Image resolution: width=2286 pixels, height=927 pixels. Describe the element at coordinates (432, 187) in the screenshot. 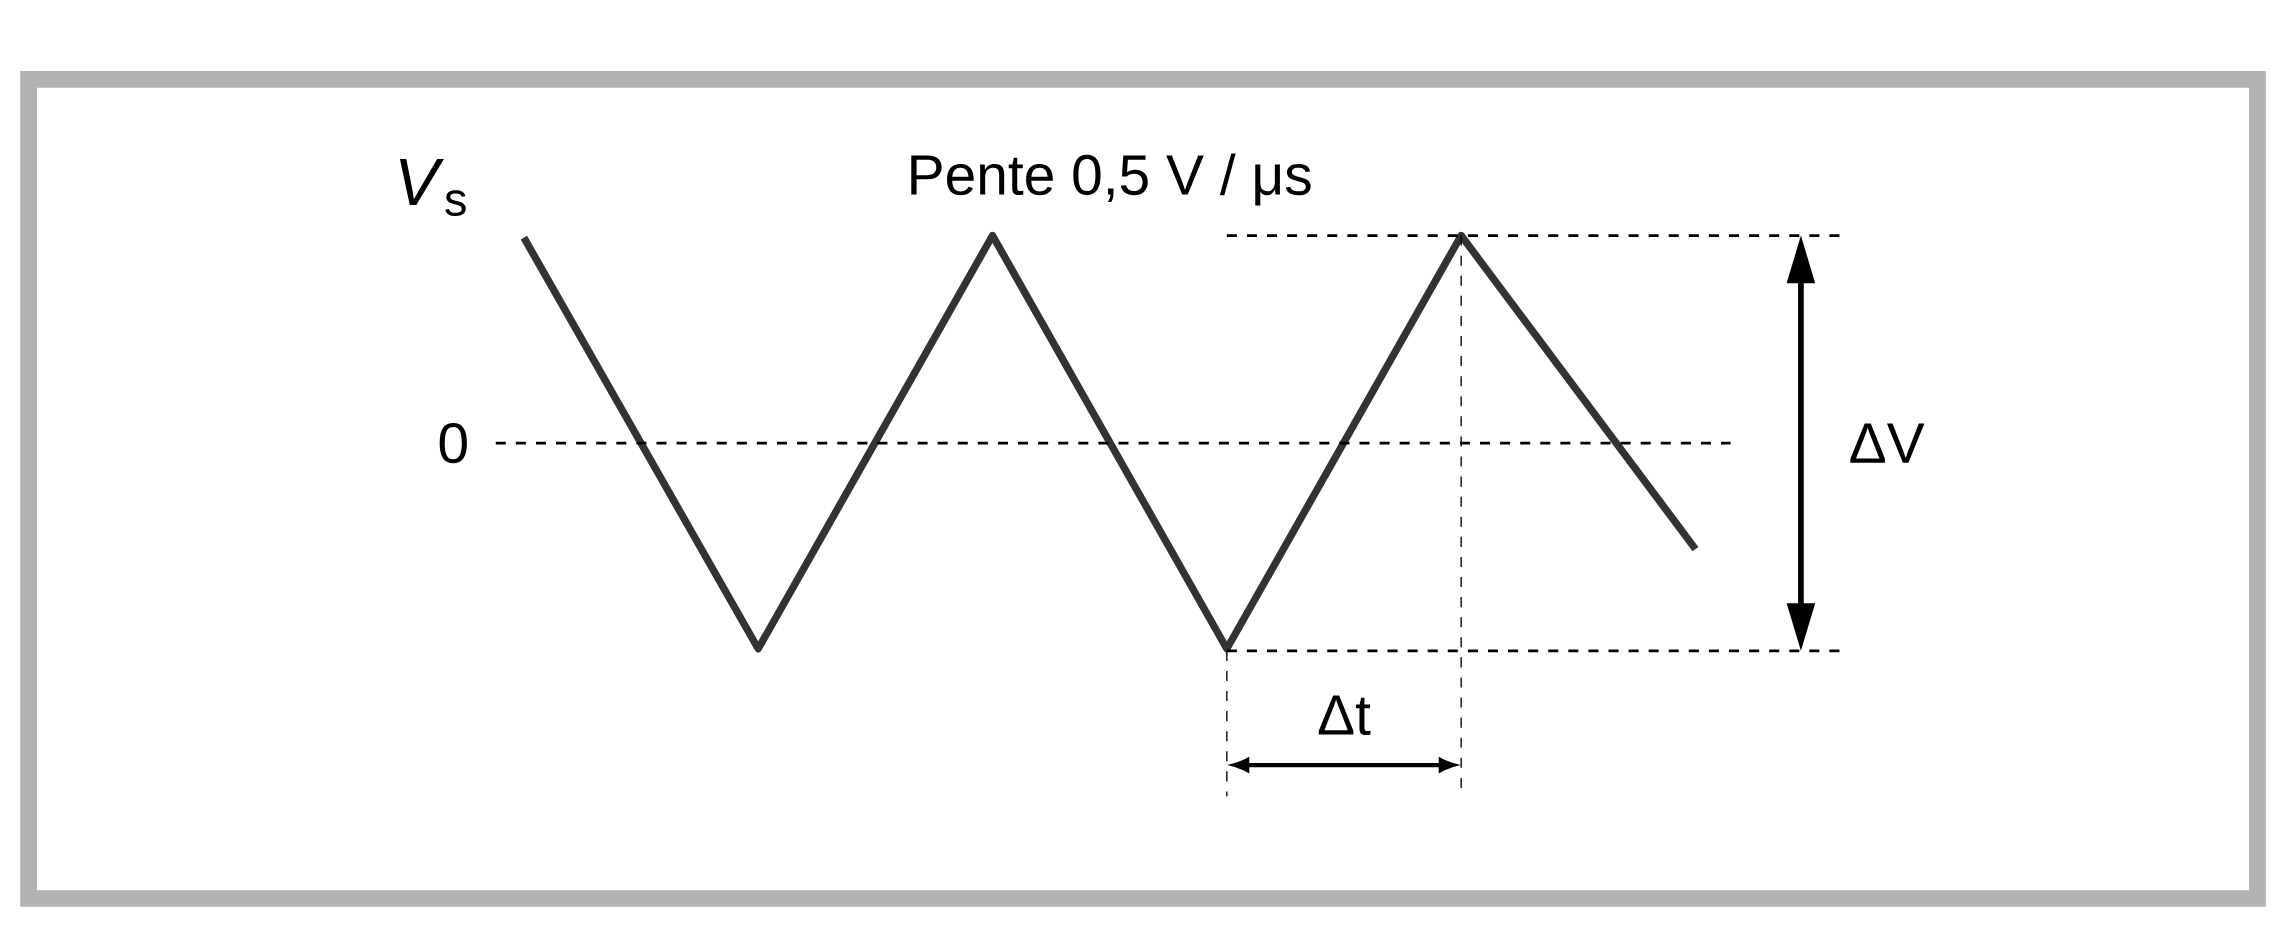

I see `y-axis-title: V$_{s}$` at that location.